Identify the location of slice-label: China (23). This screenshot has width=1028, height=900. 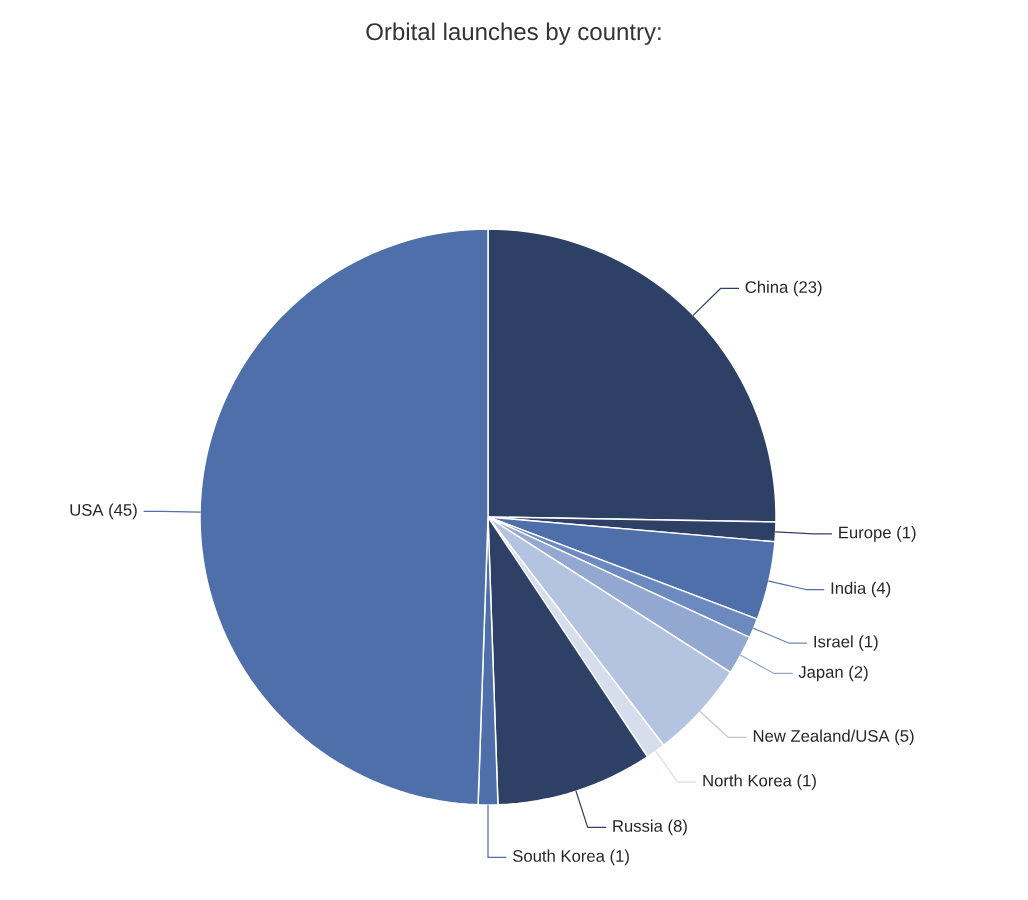
(783, 288).